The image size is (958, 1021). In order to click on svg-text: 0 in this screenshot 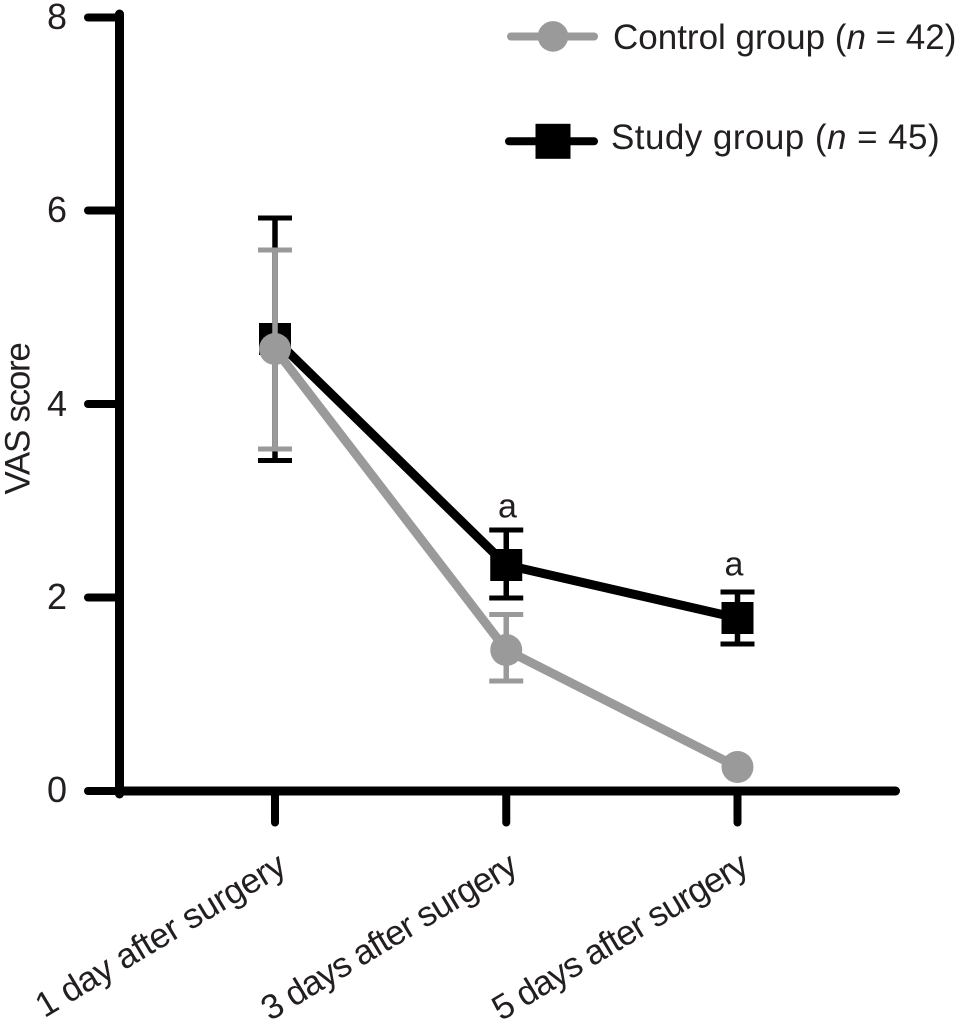, I will do `click(57, 789)`.